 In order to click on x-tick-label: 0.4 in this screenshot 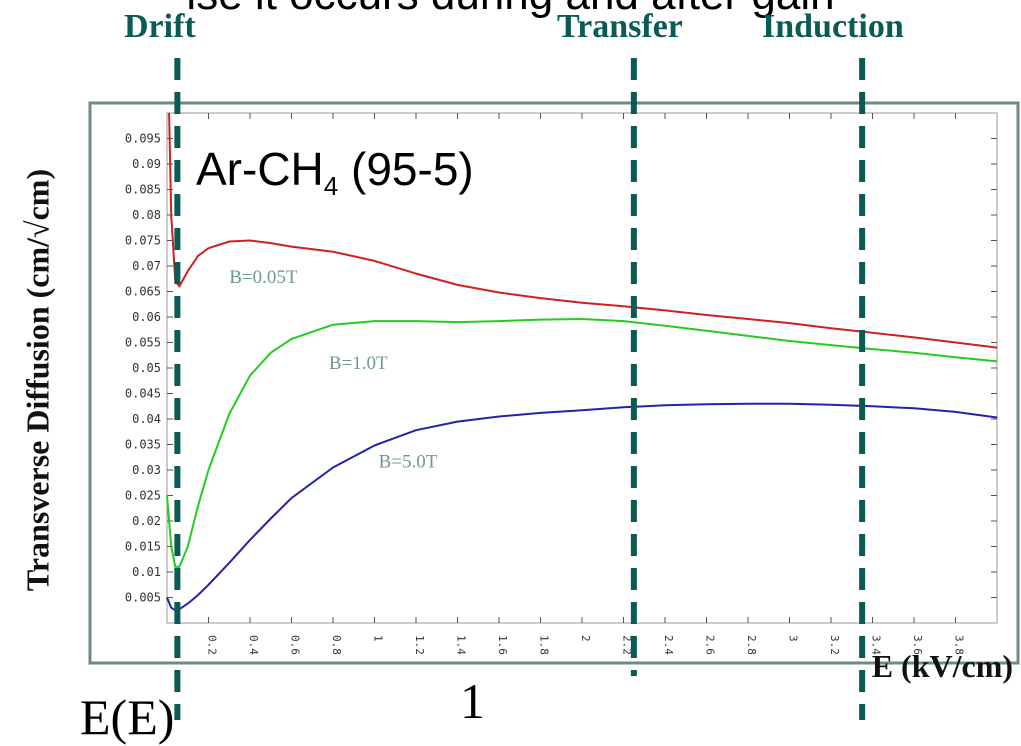, I will do `click(253, 645)`.